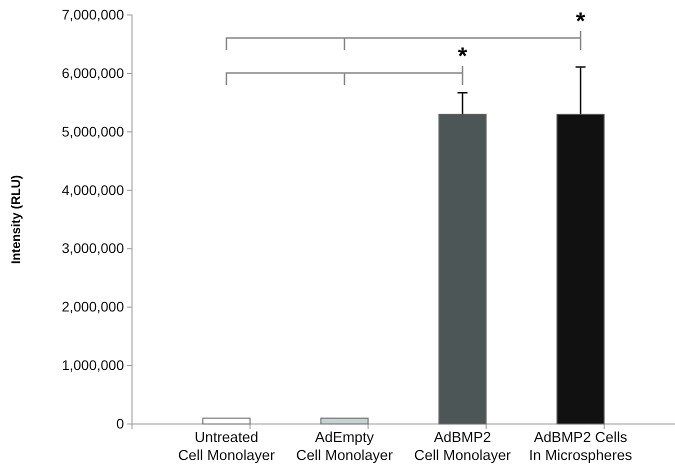  Describe the element at coordinates (344, 447) in the screenshot. I see `x-tick-label: AdEmpty Cell Monolayer` at that location.